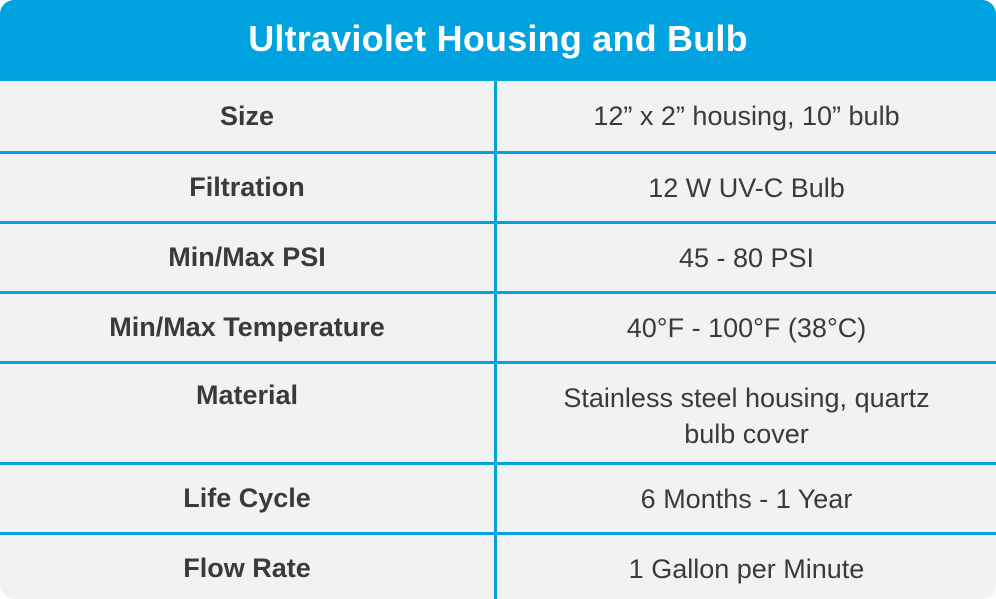 Image resolution: width=996 pixels, height=599 pixels. What do you see at coordinates (248, 498) in the screenshot?
I see `row-label-life-cycle: Life Cycle` at bounding box center [248, 498].